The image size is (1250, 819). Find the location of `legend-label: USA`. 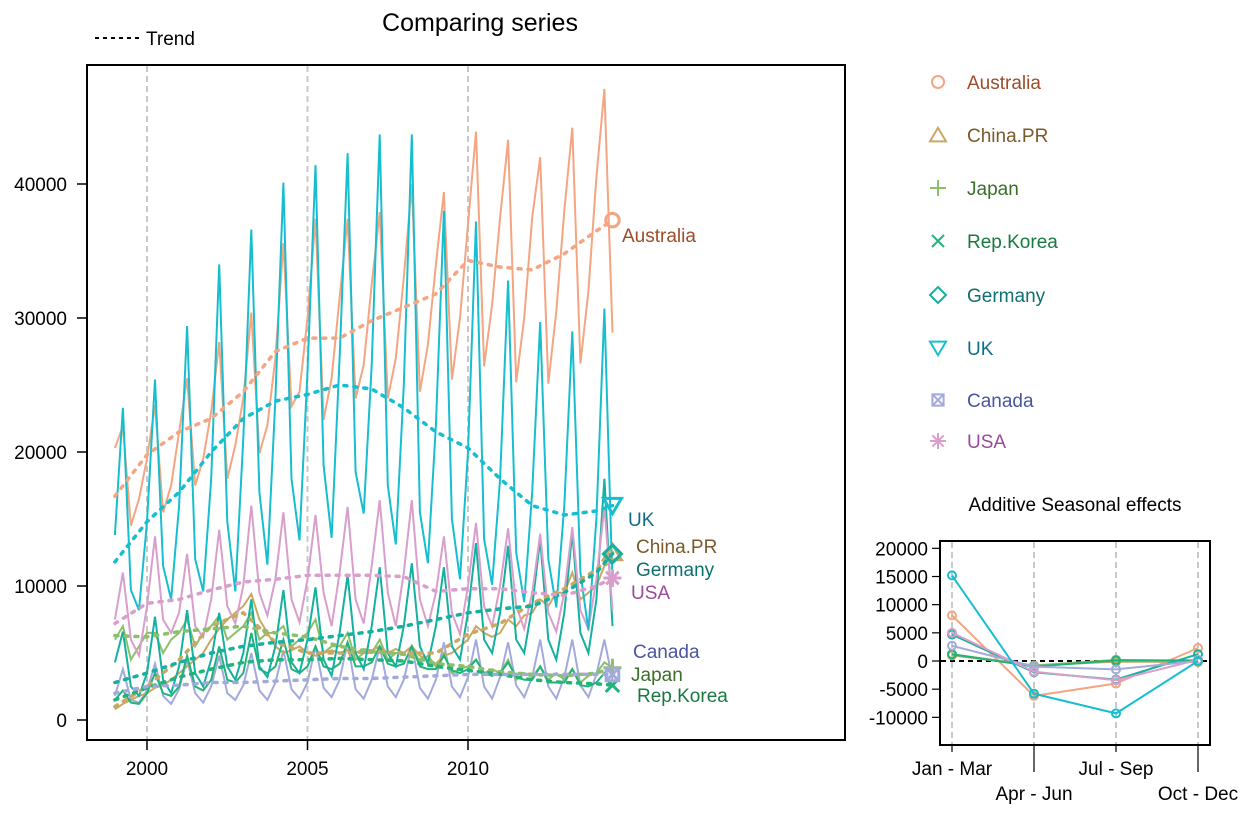

legend-label: USA is located at coordinates (986, 442).